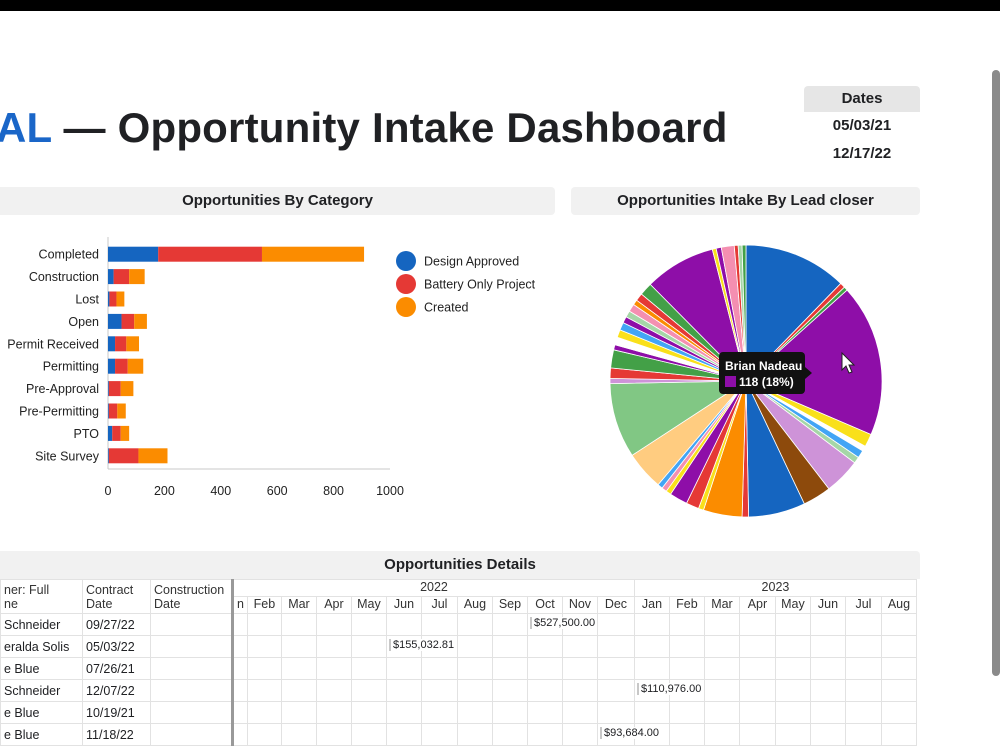 This screenshot has width=1000, height=750. I want to click on start-date: 05/03/21, so click(862, 125).